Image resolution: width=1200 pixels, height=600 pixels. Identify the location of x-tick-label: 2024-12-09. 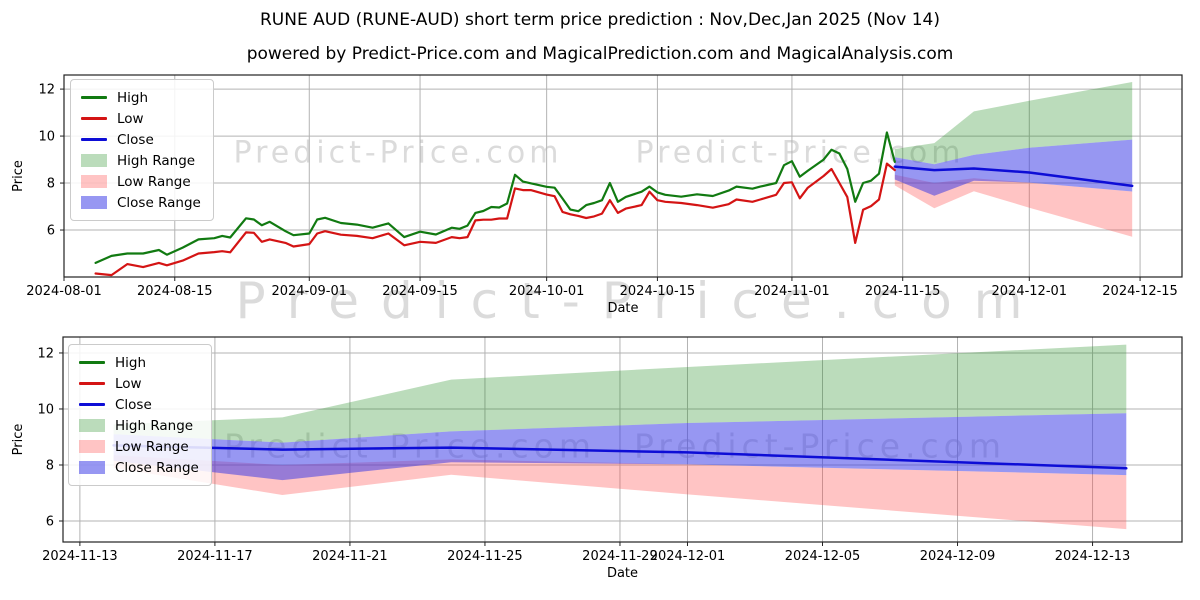
(958, 556).